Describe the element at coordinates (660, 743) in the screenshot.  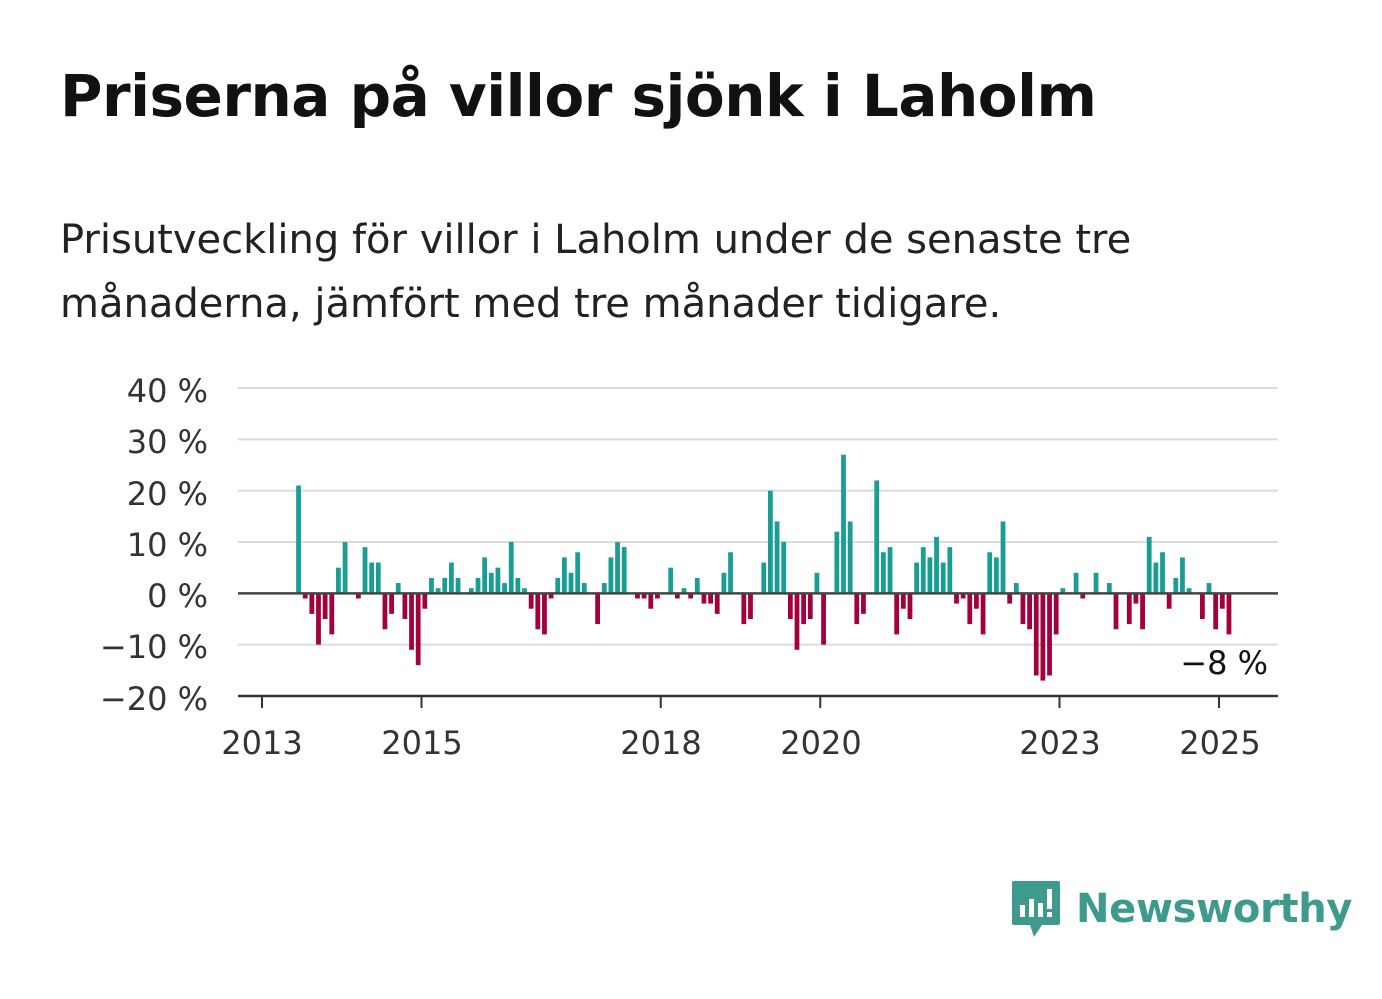
I see `x-tick-label: 2018` at that location.